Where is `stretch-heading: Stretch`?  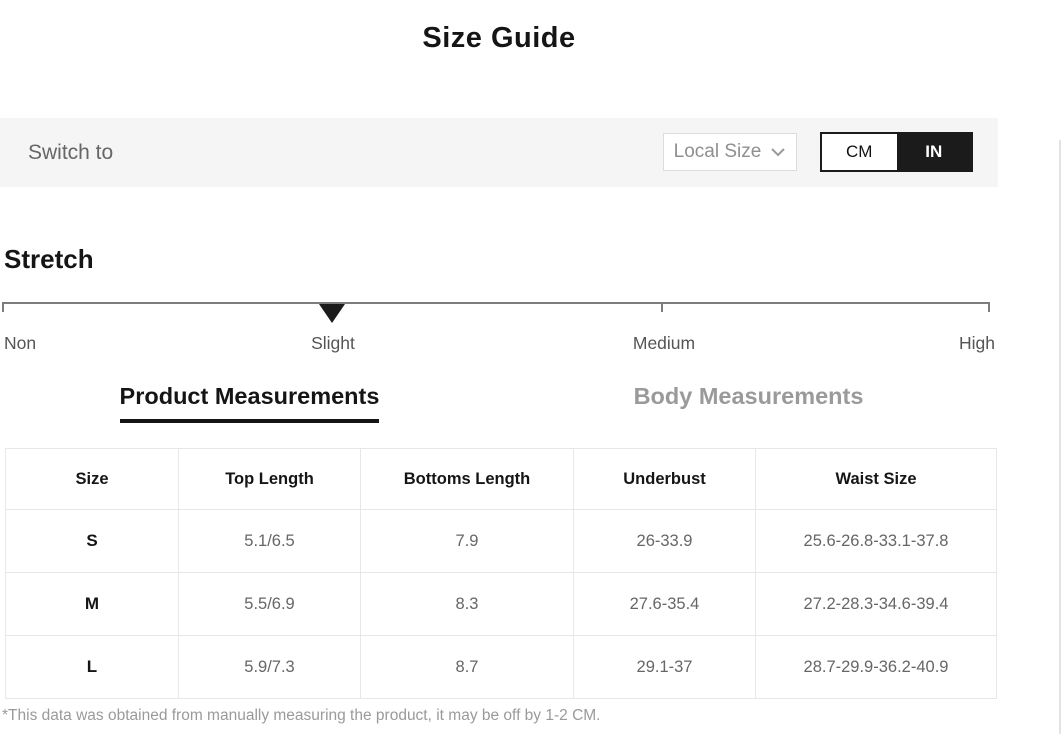 stretch-heading: Stretch is located at coordinates (49, 259).